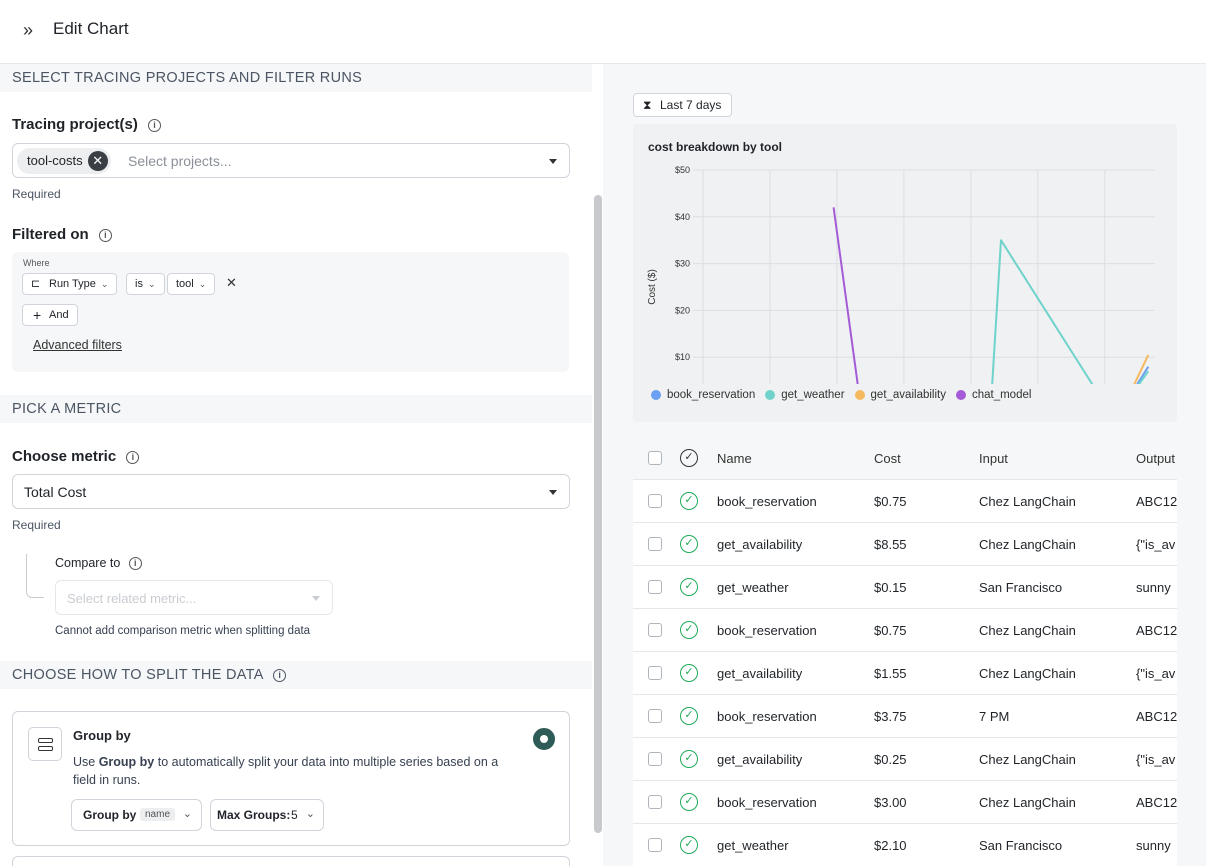 The height and width of the screenshot is (866, 1206). What do you see at coordinates (91, 28) in the screenshot?
I see `page-title: Edit Chart` at bounding box center [91, 28].